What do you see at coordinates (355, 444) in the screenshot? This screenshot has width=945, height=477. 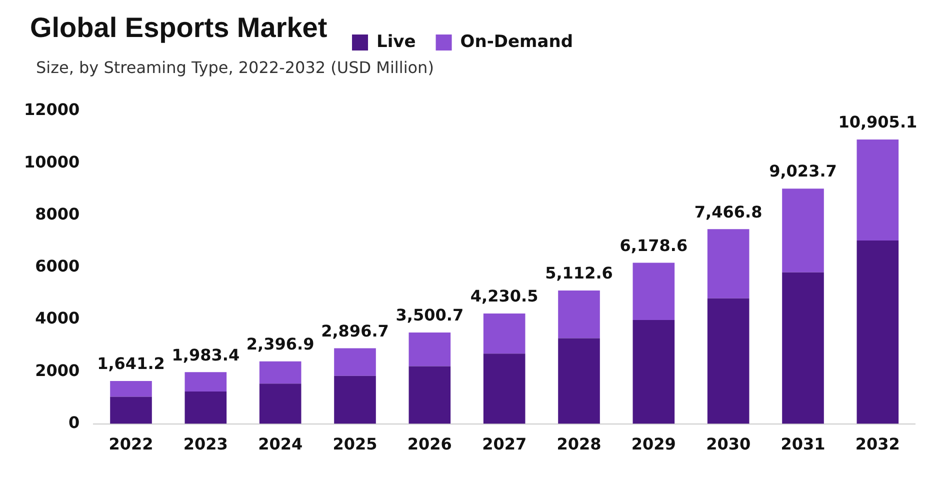 I see `x-tick-label: 2025` at bounding box center [355, 444].